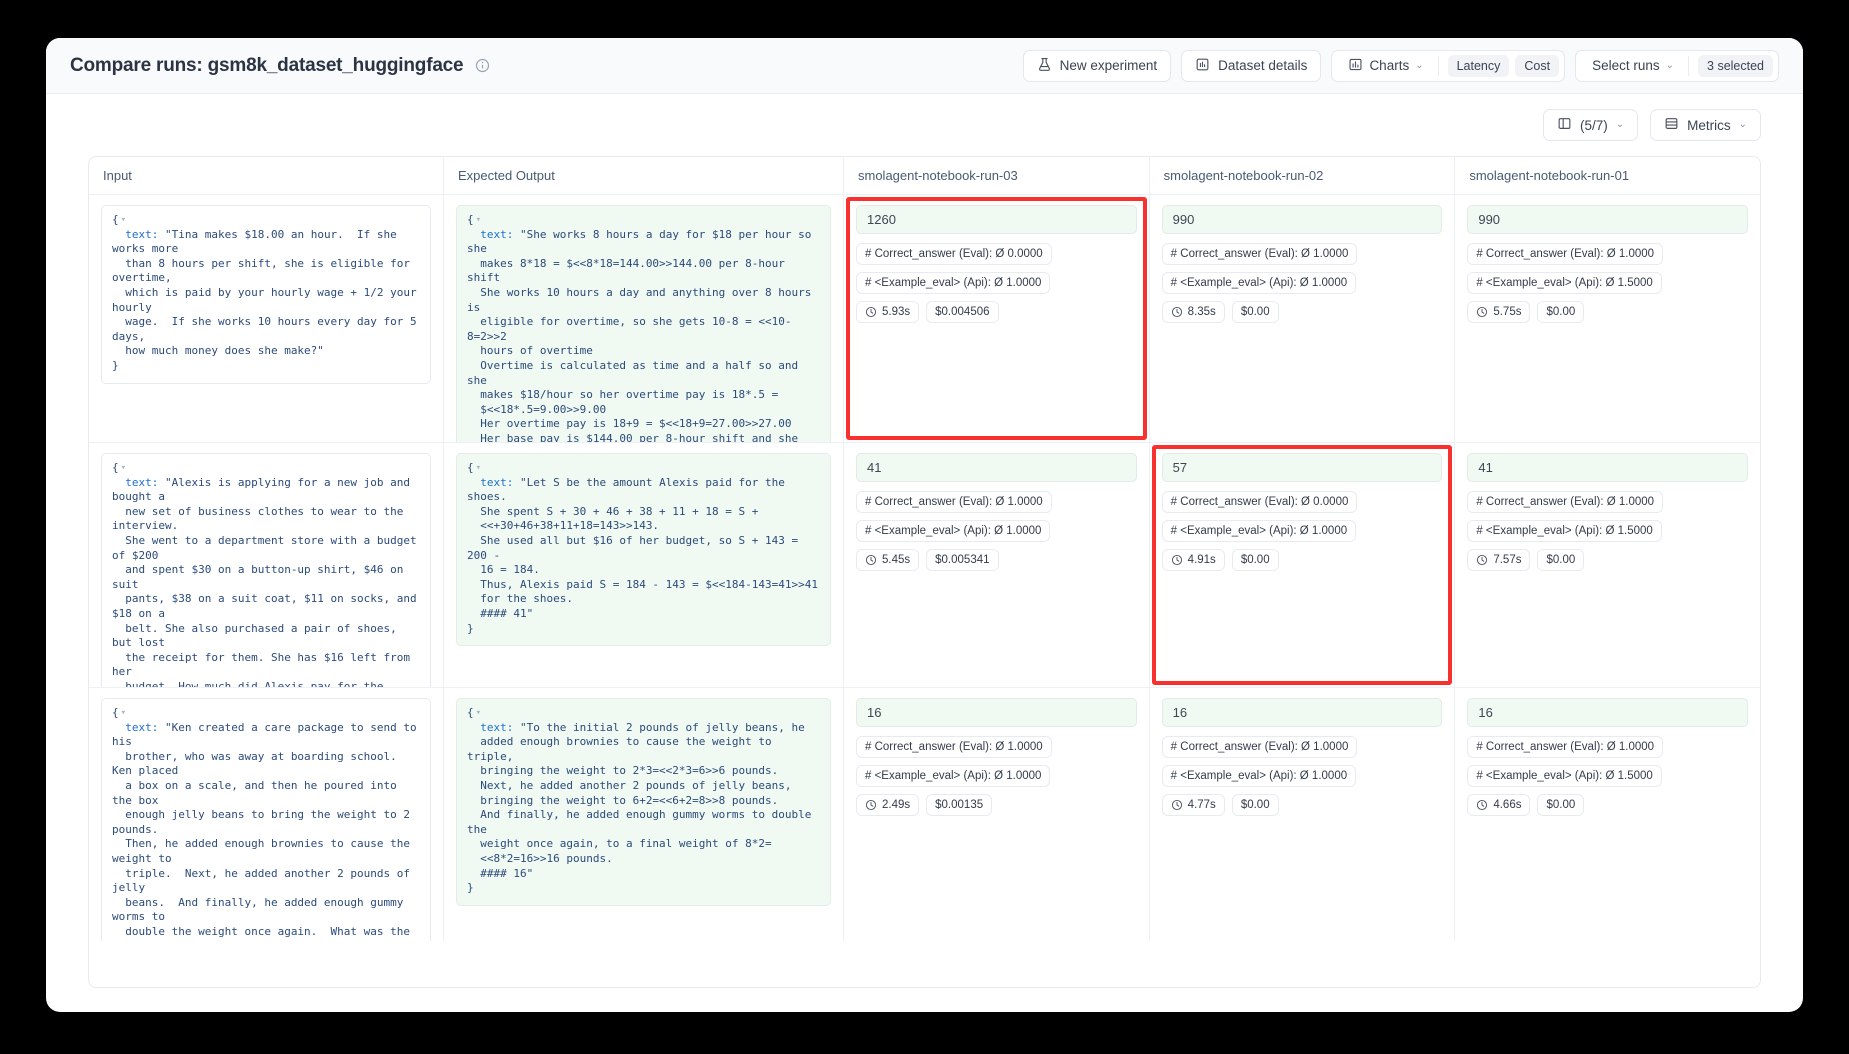 The width and height of the screenshot is (1849, 1054). Describe the element at coordinates (996, 312) in the screenshot. I see `run-stats: 5.93s $0.004506` at that location.